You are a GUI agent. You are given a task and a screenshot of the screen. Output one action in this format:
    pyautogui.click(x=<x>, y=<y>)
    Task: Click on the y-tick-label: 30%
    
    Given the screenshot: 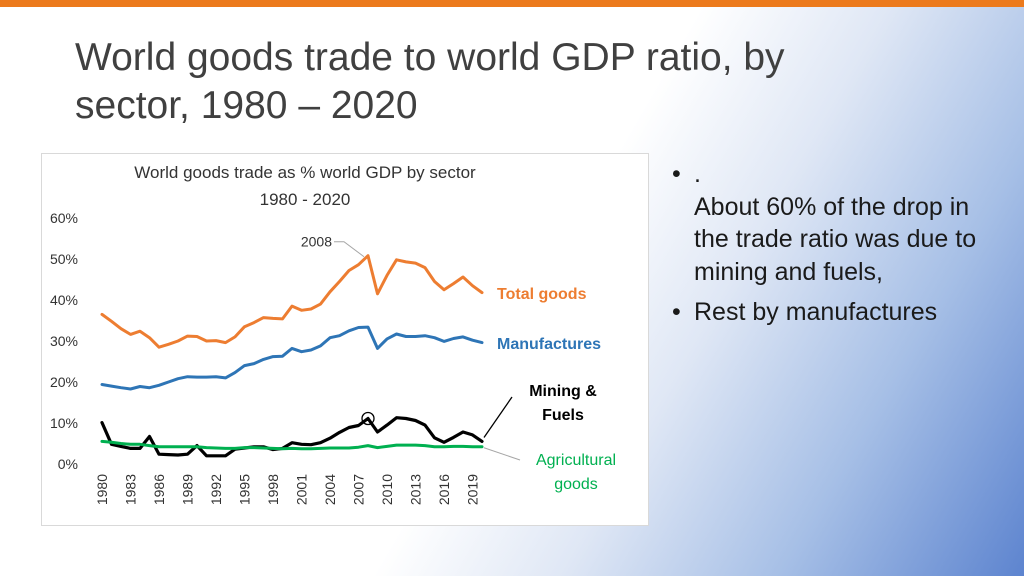 What is the action you would take?
    pyautogui.click(x=64, y=341)
    